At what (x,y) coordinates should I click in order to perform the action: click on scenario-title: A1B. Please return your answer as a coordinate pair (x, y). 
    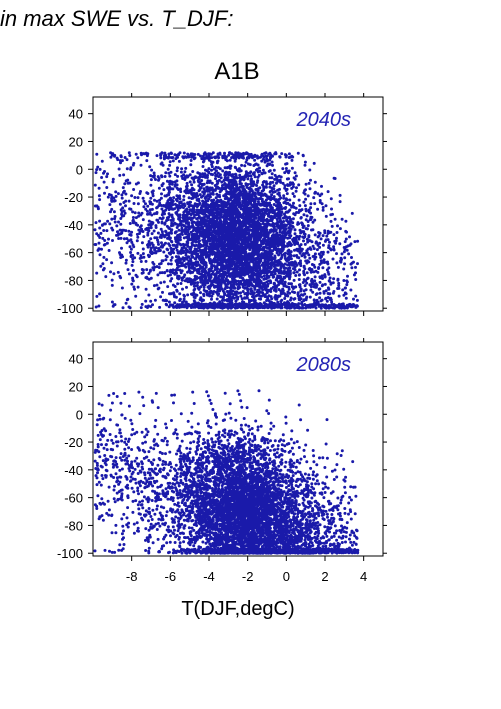
    Looking at the image, I should click on (237, 71).